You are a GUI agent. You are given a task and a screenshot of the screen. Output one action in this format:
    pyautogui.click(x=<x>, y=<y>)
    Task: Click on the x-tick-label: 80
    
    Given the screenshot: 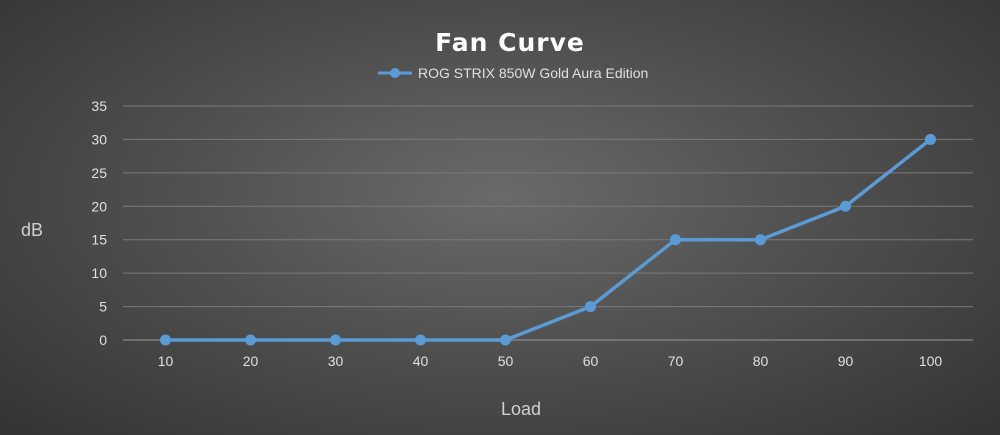 What is the action you would take?
    pyautogui.click(x=761, y=361)
    